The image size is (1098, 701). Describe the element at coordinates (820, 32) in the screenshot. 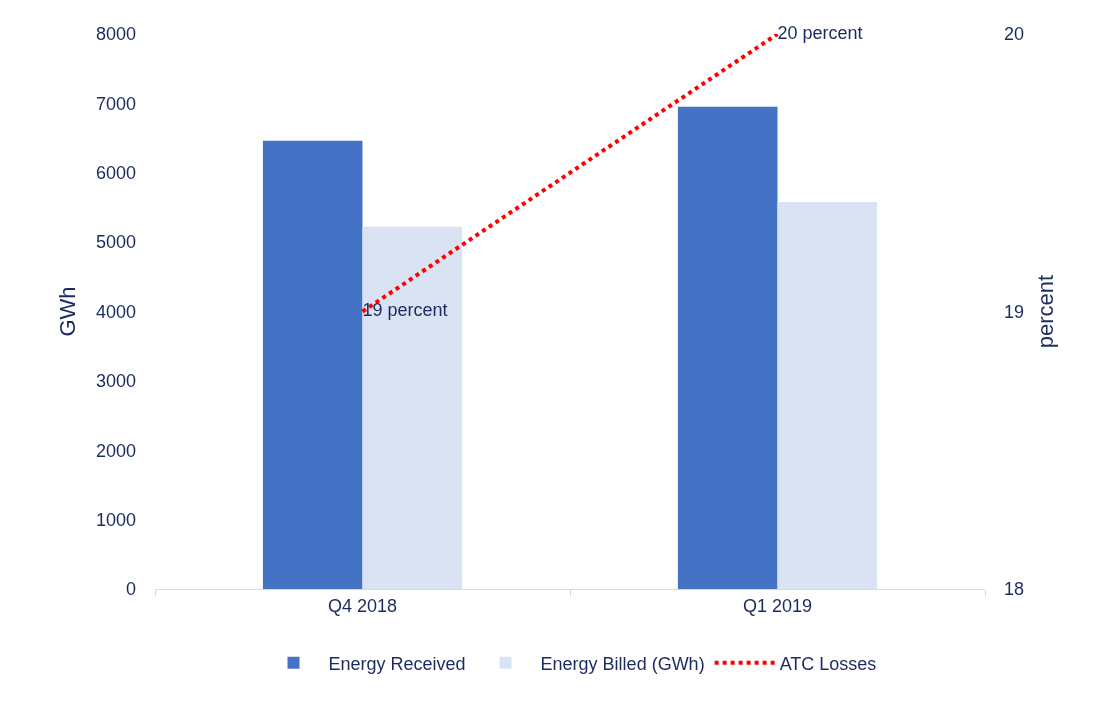

I see `data-label: 20 percent` at that location.